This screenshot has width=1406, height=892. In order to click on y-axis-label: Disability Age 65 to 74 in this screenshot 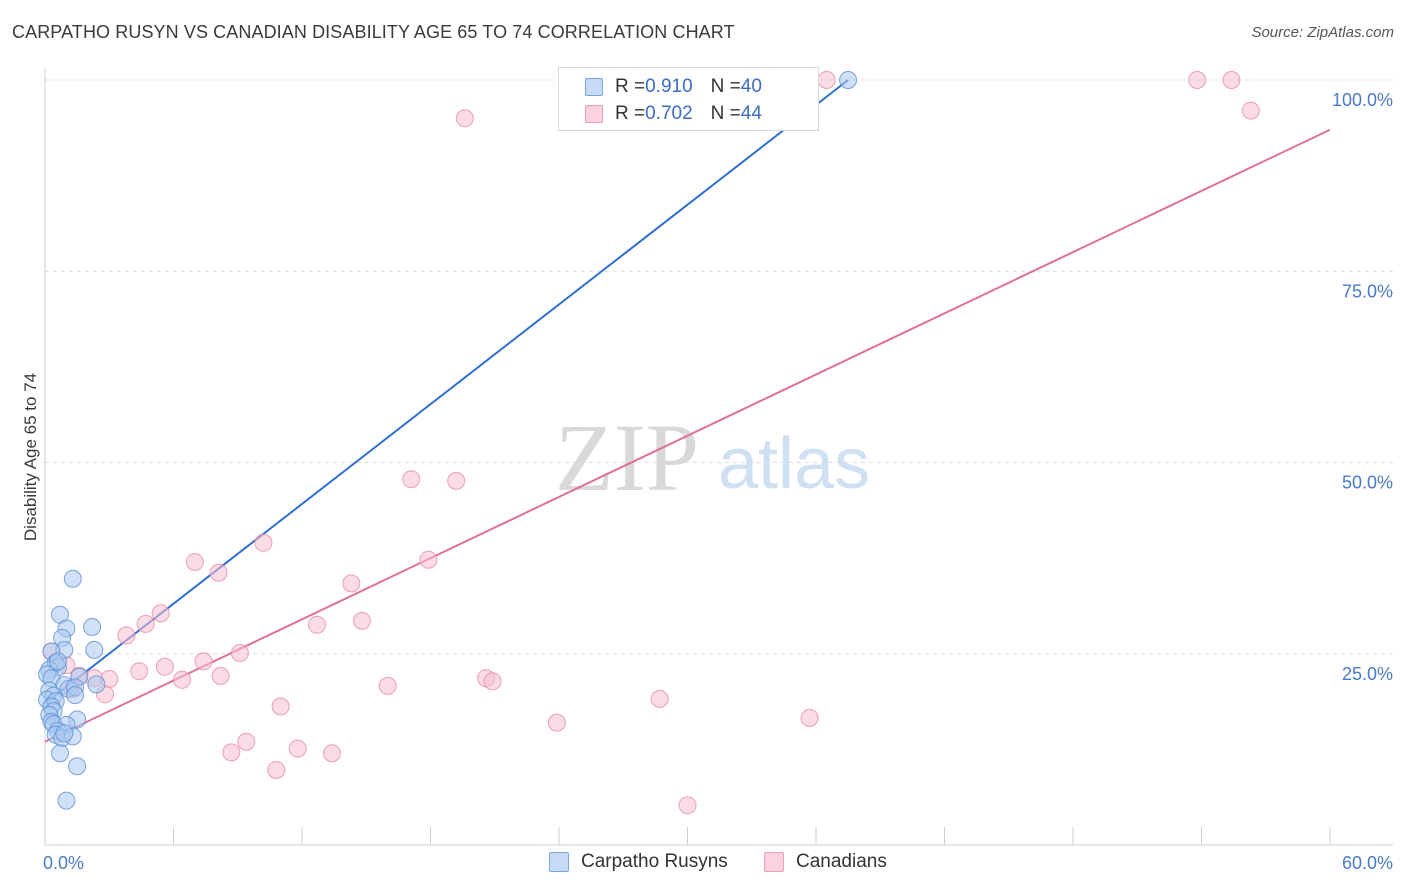, I will do `click(30, 457)`.